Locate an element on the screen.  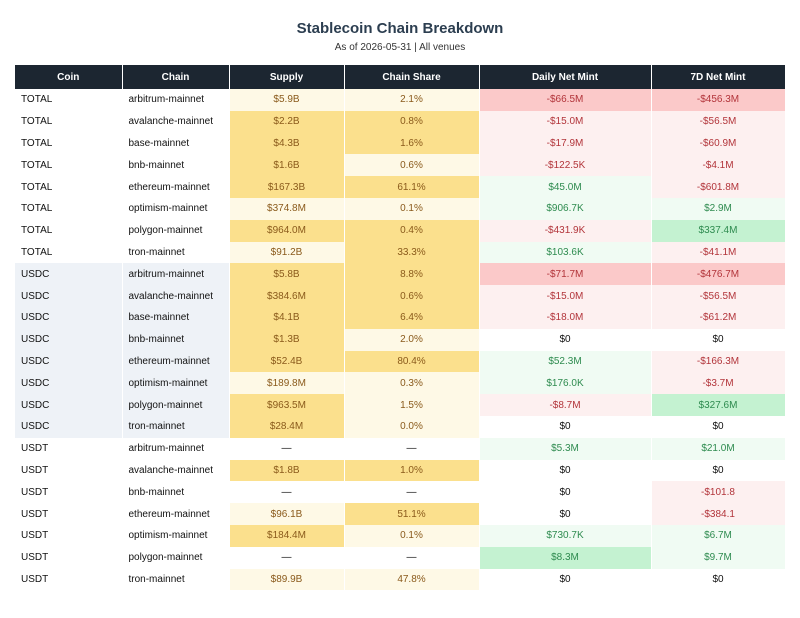
seven-day-net-mint-cell: $0 is located at coordinates (718, 339).